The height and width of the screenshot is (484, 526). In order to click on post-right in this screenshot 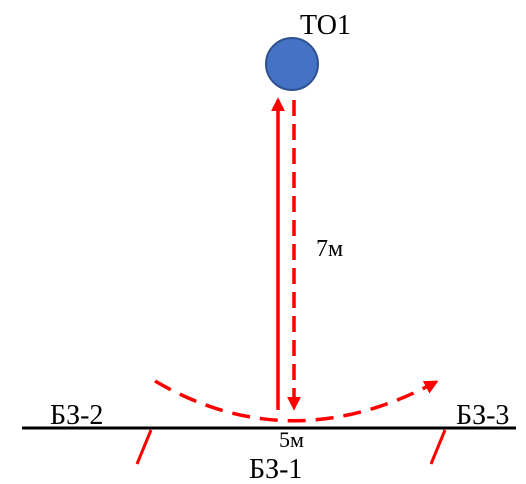, I will do `click(438, 447)`.